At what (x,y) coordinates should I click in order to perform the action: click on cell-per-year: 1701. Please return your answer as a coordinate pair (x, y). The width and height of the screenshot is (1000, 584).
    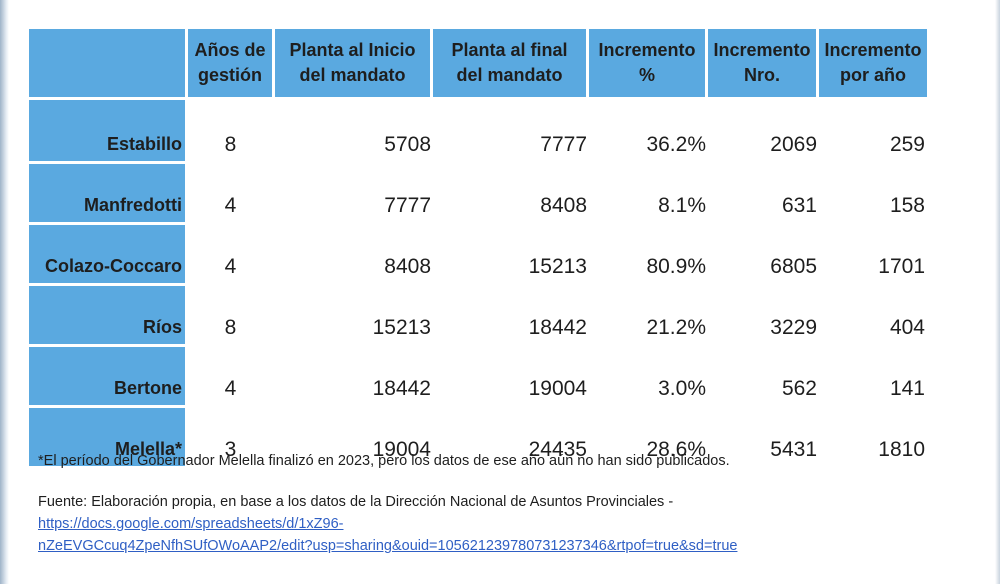
    Looking at the image, I should click on (901, 266).